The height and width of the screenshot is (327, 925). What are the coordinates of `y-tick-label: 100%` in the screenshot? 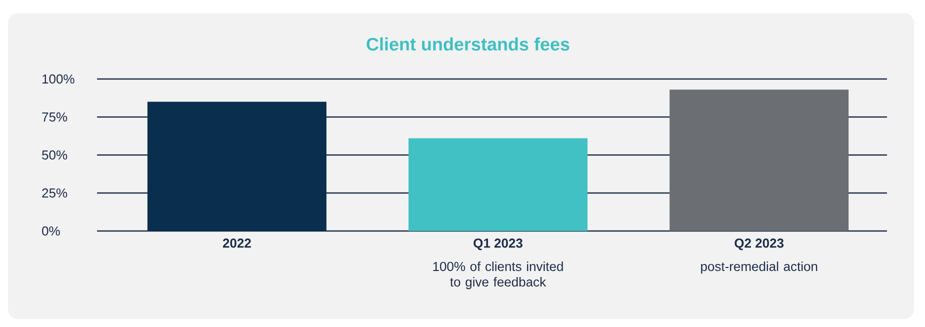 It's located at (58, 79).